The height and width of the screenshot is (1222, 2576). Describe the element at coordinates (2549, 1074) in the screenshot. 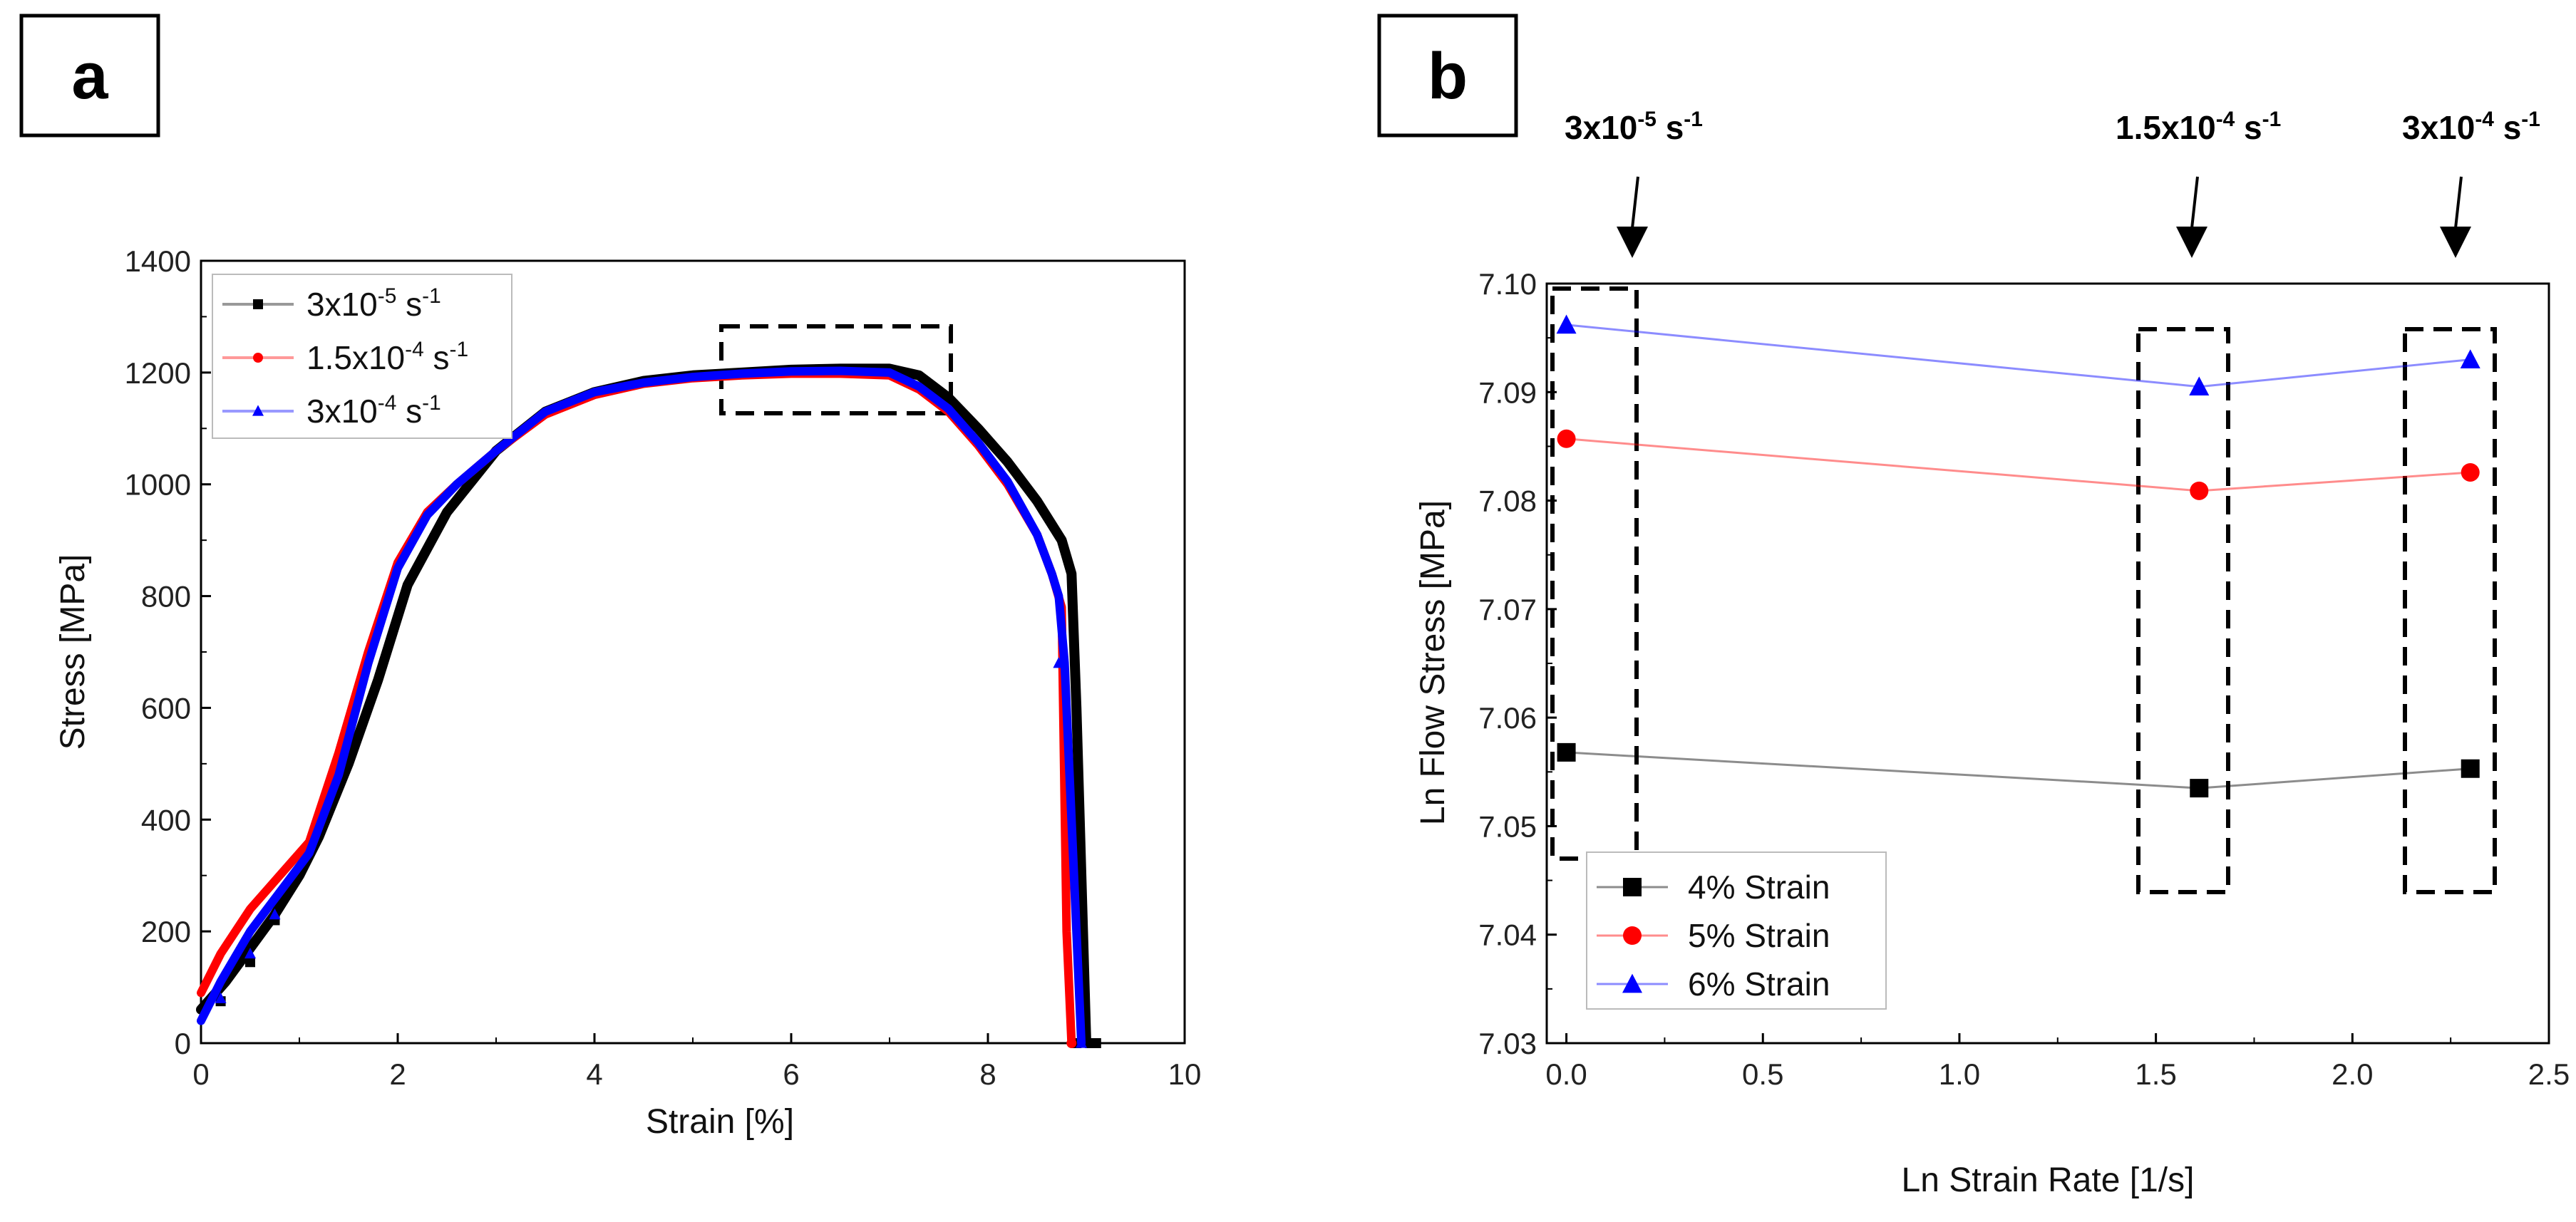

I see `panel-b-xtick-label: 2.5` at that location.